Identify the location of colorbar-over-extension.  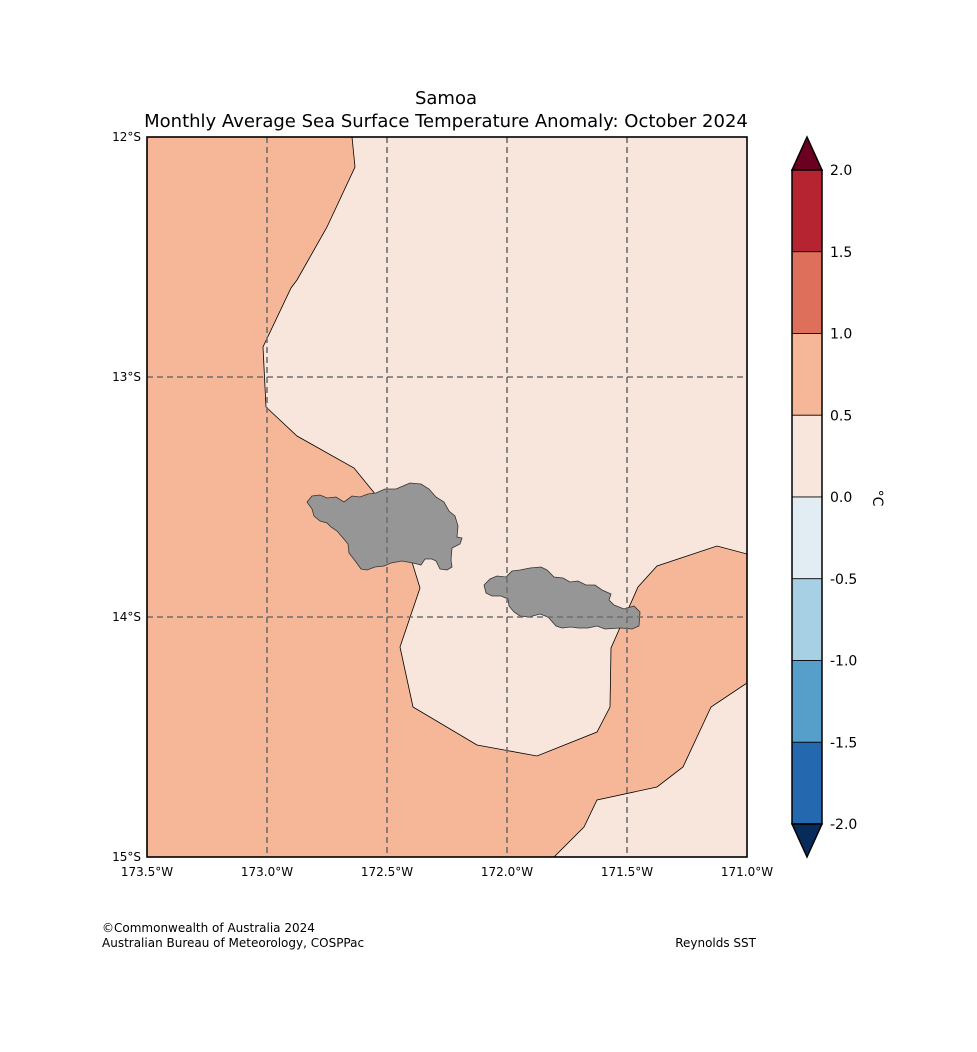
(807, 153).